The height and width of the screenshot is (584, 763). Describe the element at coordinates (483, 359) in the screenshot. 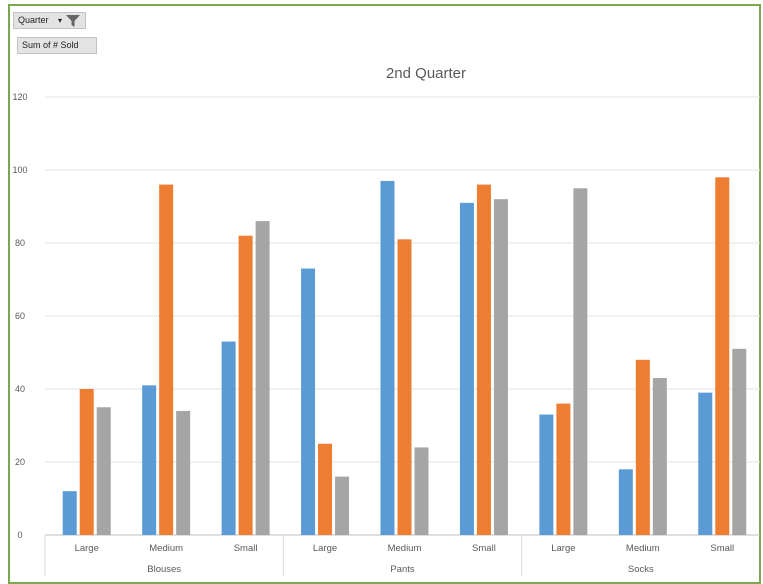

I see `bar-pants-small-s2` at that location.